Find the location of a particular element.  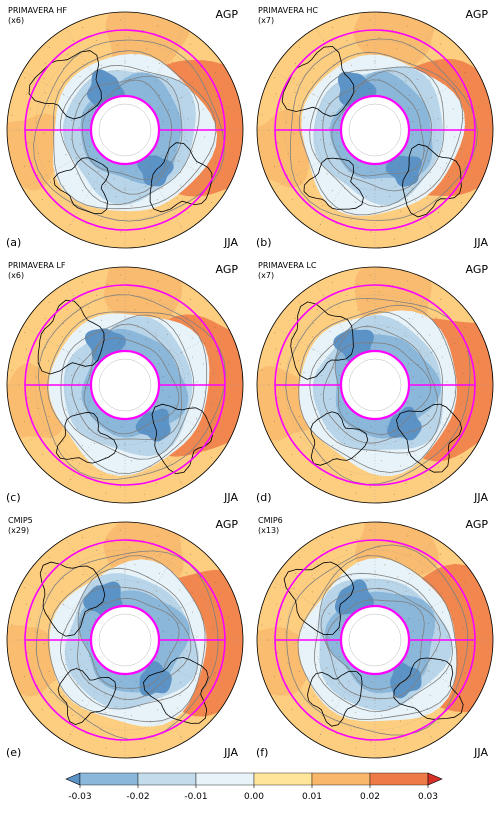

season-label: AGP is located at coordinates (227, 14).